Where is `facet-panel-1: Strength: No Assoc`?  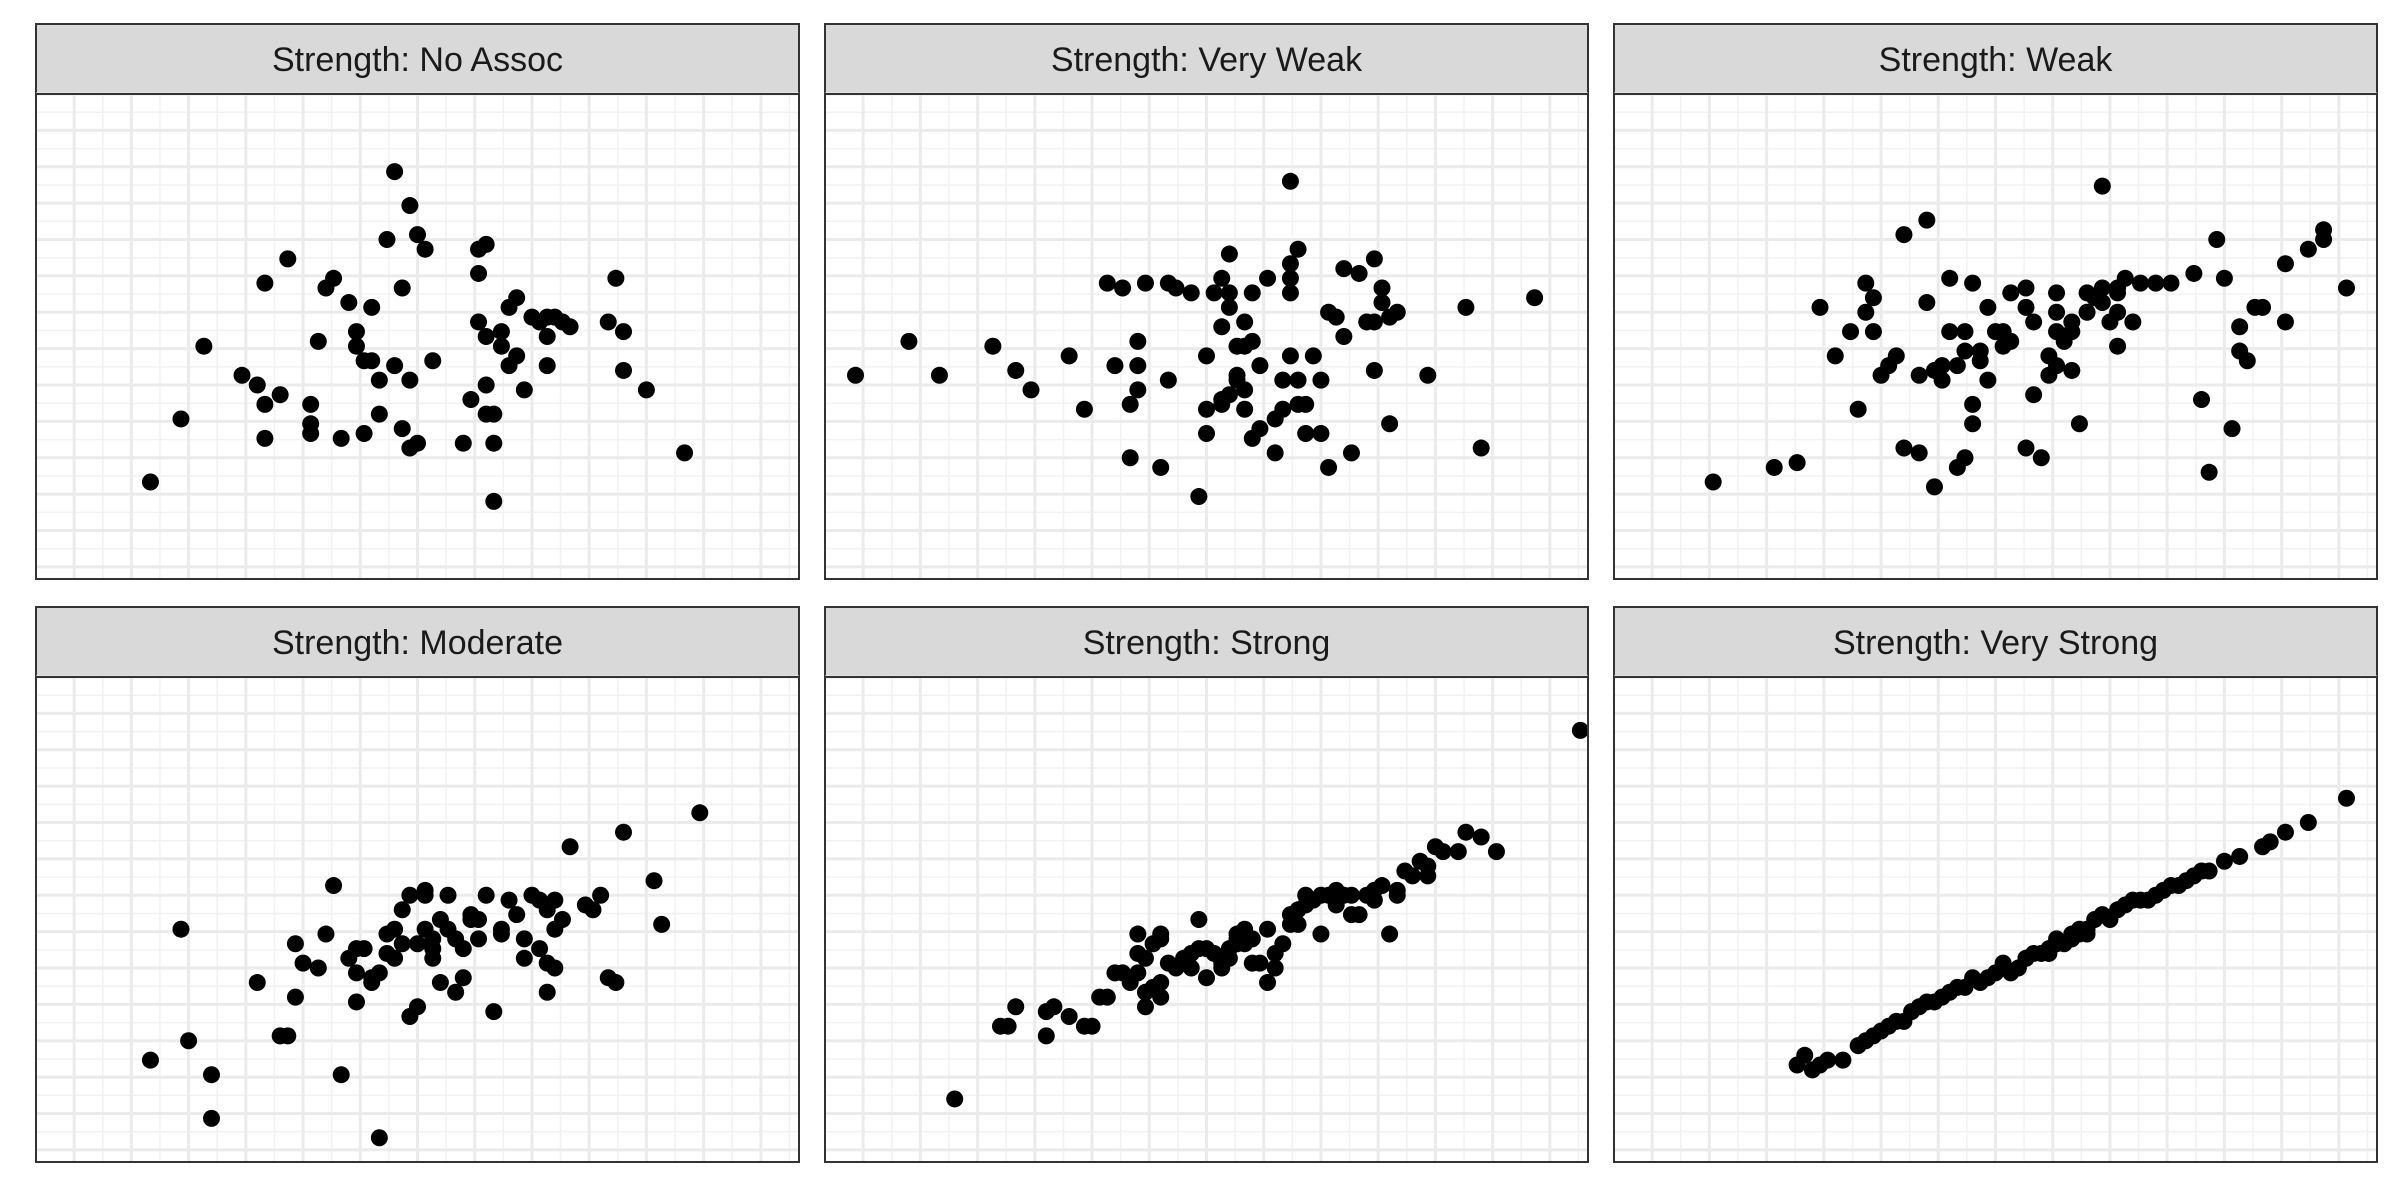
facet-panel-1: Strength: No Assoc is located at coordinates (417, 301).